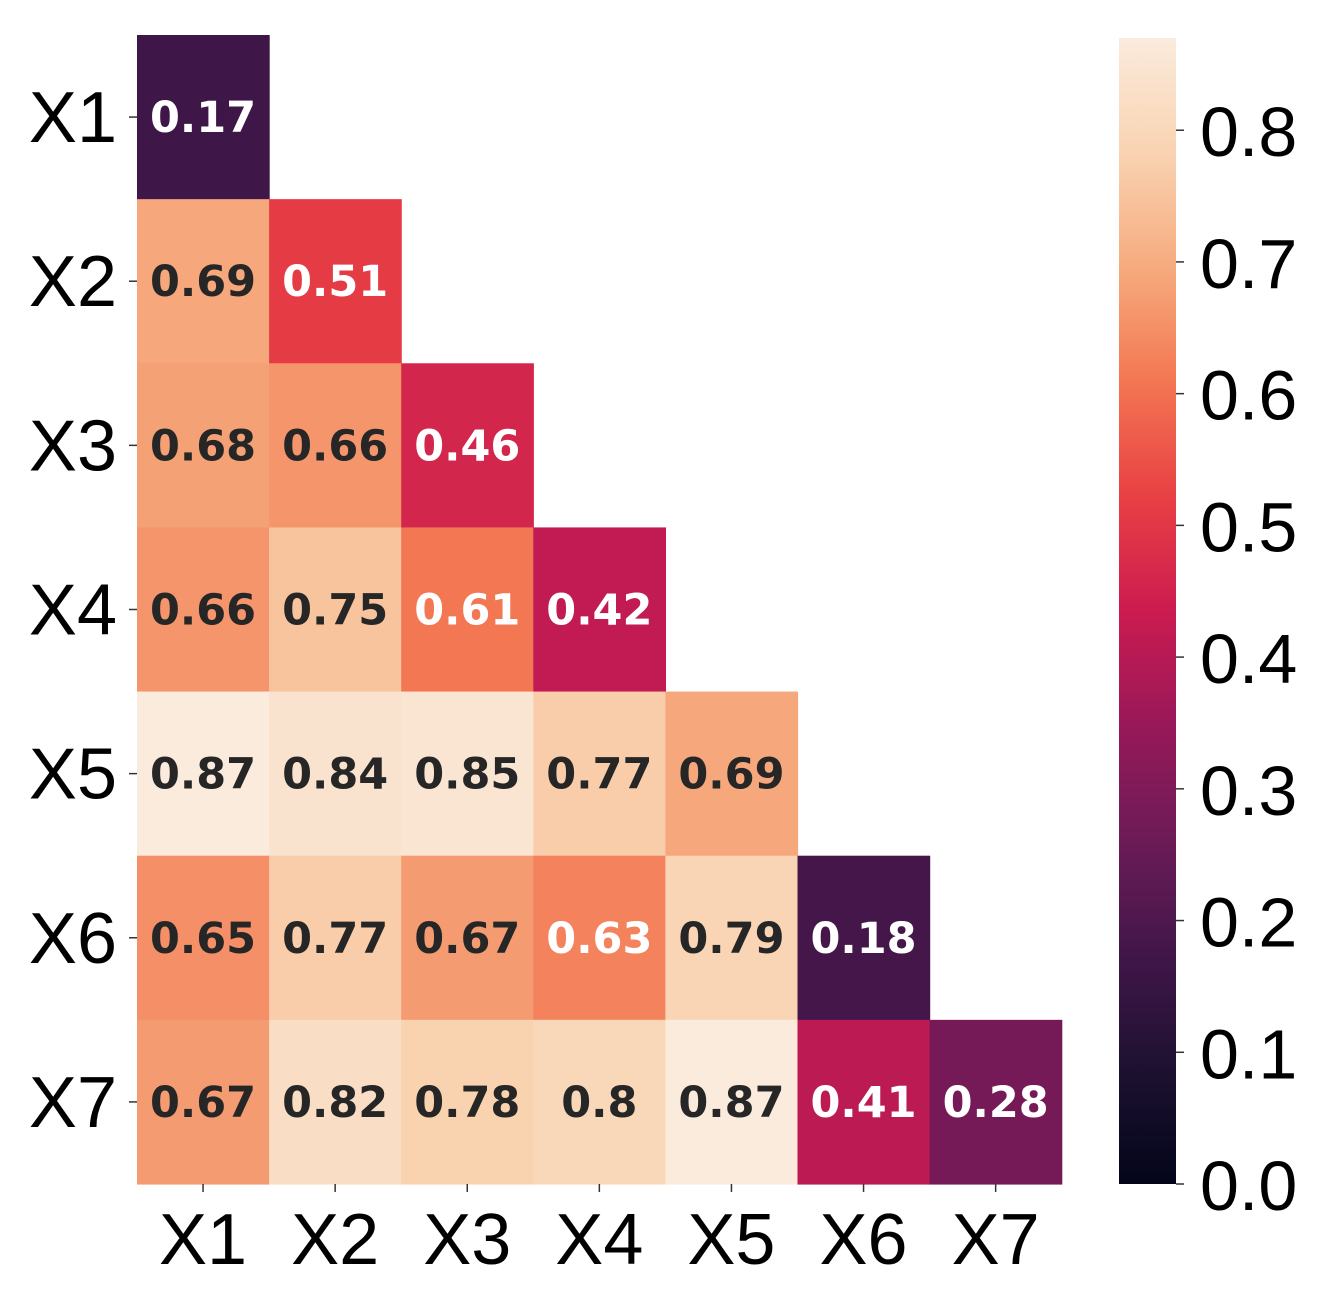 This screenshot has width=1330, height=1300. I want to click on cell-X7-X1, so click(203, 1102).